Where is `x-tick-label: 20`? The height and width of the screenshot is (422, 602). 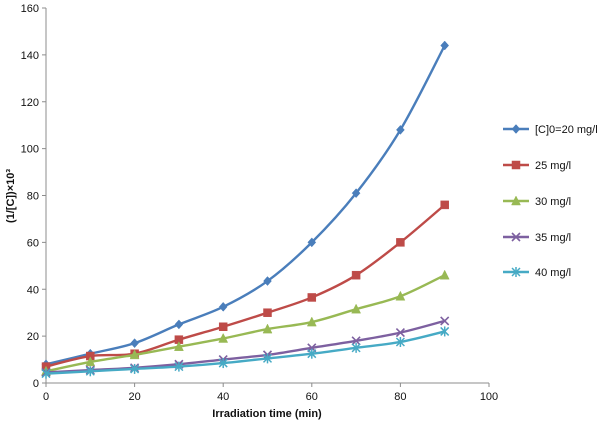
x-tick-label: 20 is located at coordinates (134, 397).